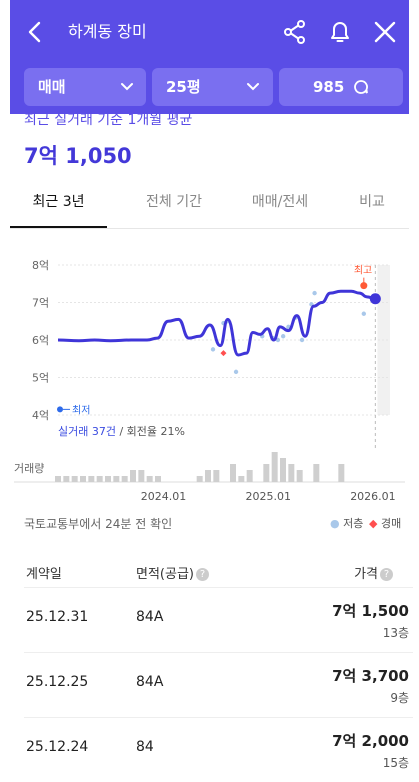  I want to click on row-date: 25.12.31, so click(57, 617).